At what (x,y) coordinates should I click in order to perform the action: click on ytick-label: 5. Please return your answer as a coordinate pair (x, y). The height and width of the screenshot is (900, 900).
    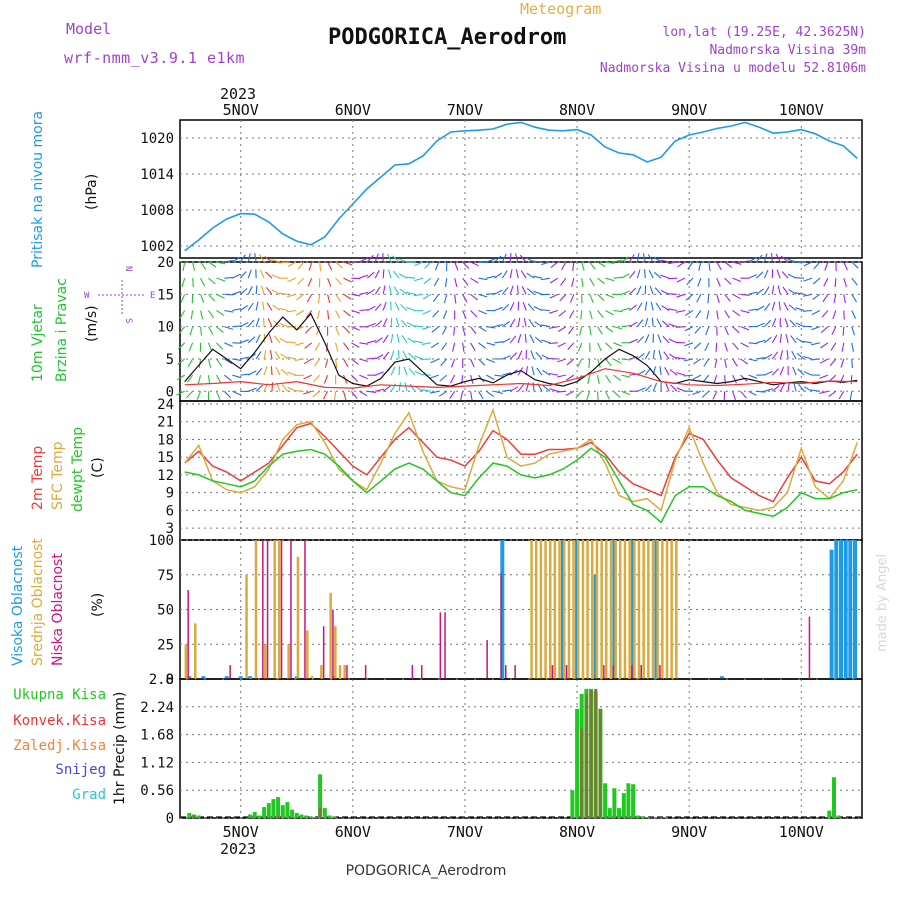
    Looking at the image, I should click on (170, 360).